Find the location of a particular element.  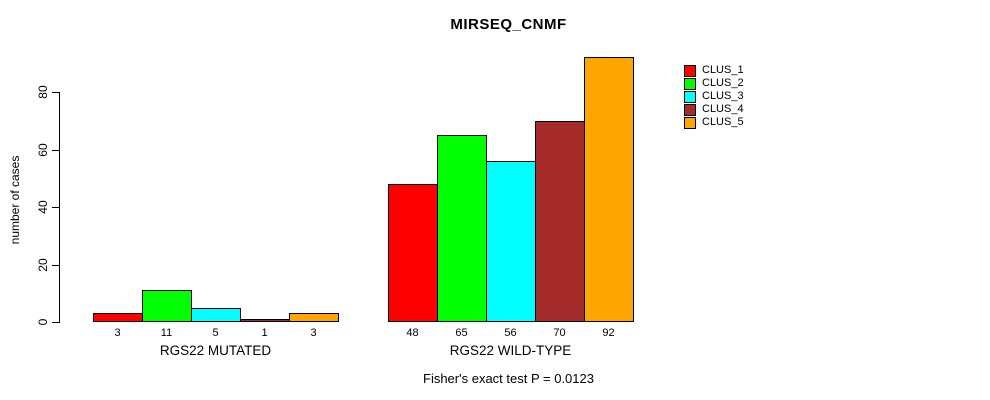

chart-title: MIRSEQ_CNMF is located at coordinates (508, 24).